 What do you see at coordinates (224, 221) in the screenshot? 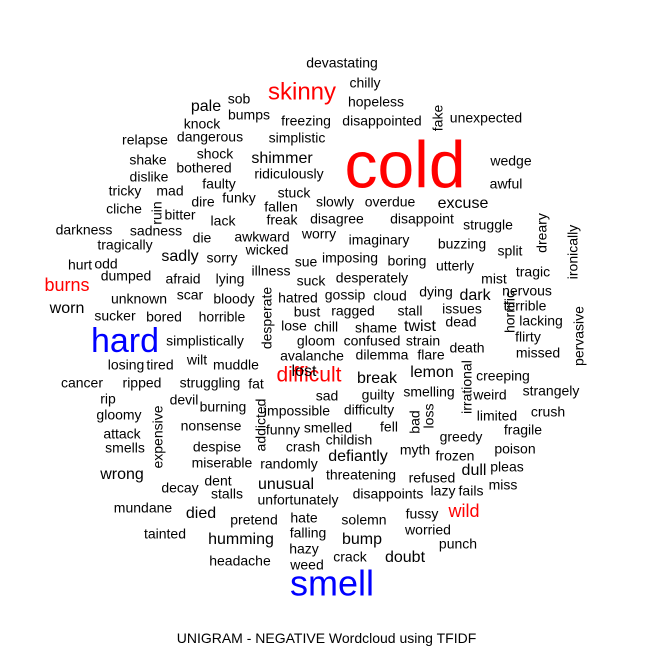
I see `word-lack: lack` at bounding box center [224, 221].